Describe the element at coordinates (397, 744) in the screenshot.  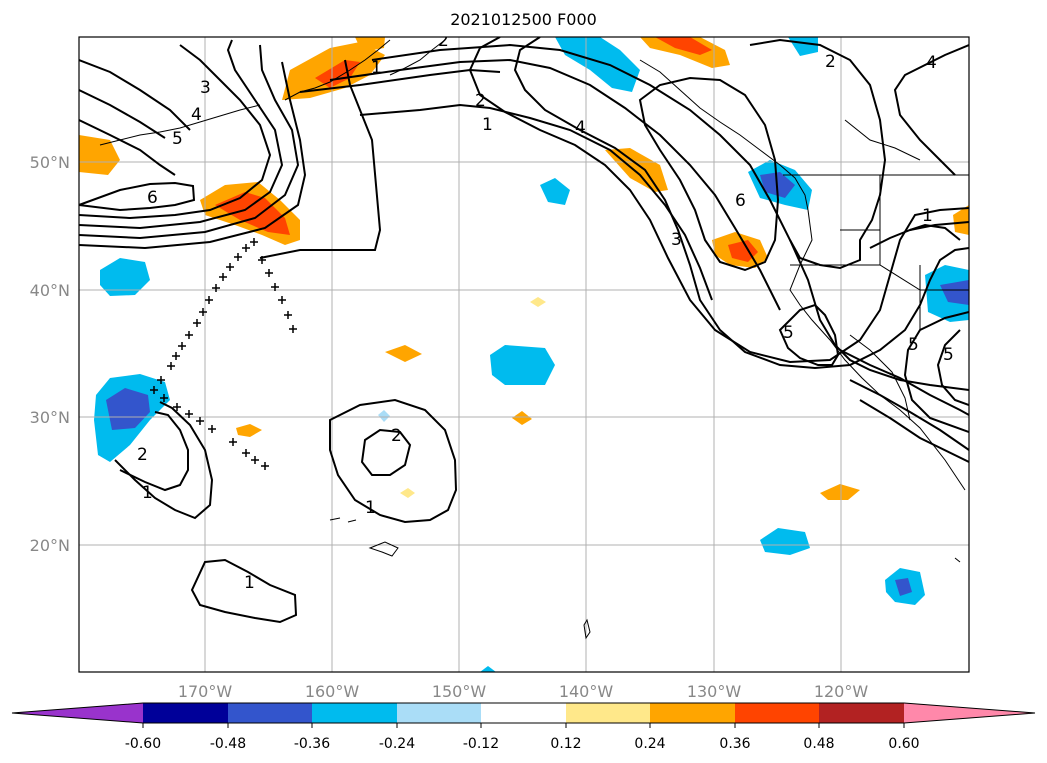
I see `colorbar-tick-label: -0.24` at that location.